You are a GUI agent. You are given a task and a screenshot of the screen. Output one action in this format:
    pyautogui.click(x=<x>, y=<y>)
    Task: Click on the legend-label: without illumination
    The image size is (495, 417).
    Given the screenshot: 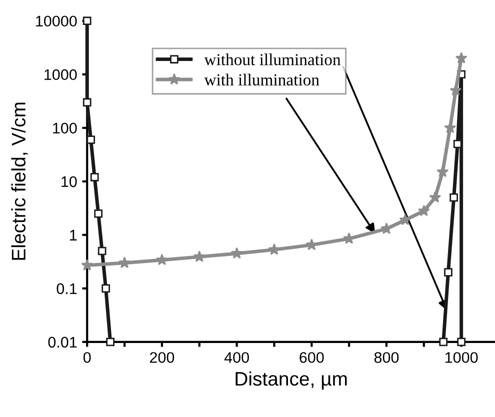 What is the action you would take?
    pyautogui.click(x=272, y=60)
    